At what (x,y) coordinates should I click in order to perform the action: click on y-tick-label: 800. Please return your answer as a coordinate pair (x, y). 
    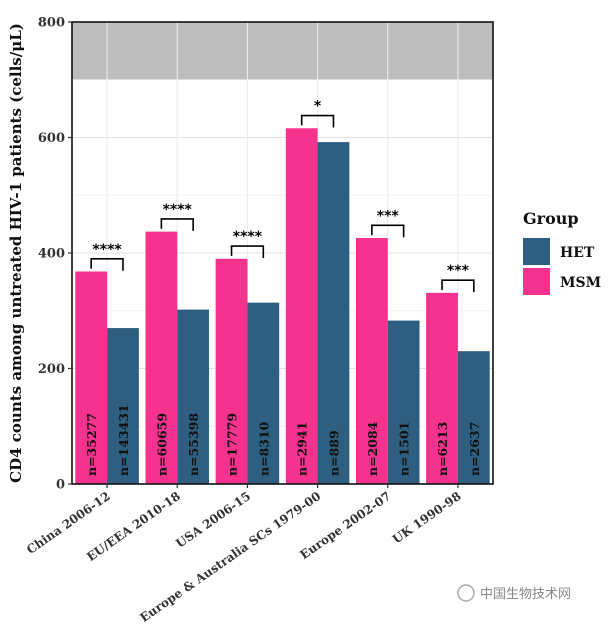
    Looking at the image, I should click on (51, 23).